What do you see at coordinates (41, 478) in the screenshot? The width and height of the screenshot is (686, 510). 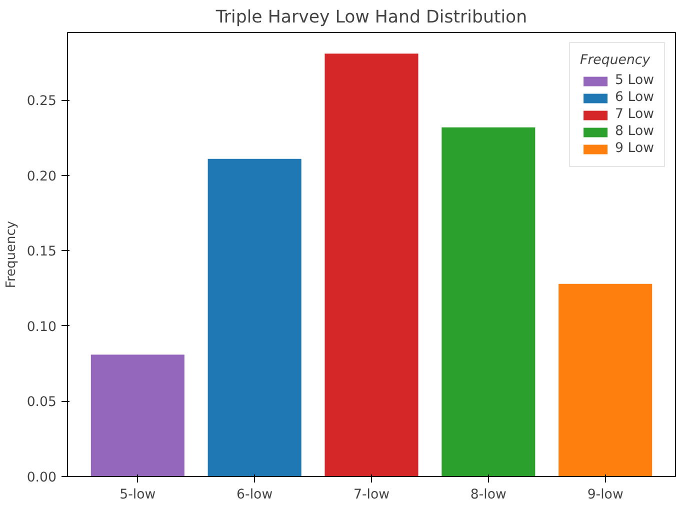 I see `y-tick-label: 0.00` at bounding box center [41, 478].